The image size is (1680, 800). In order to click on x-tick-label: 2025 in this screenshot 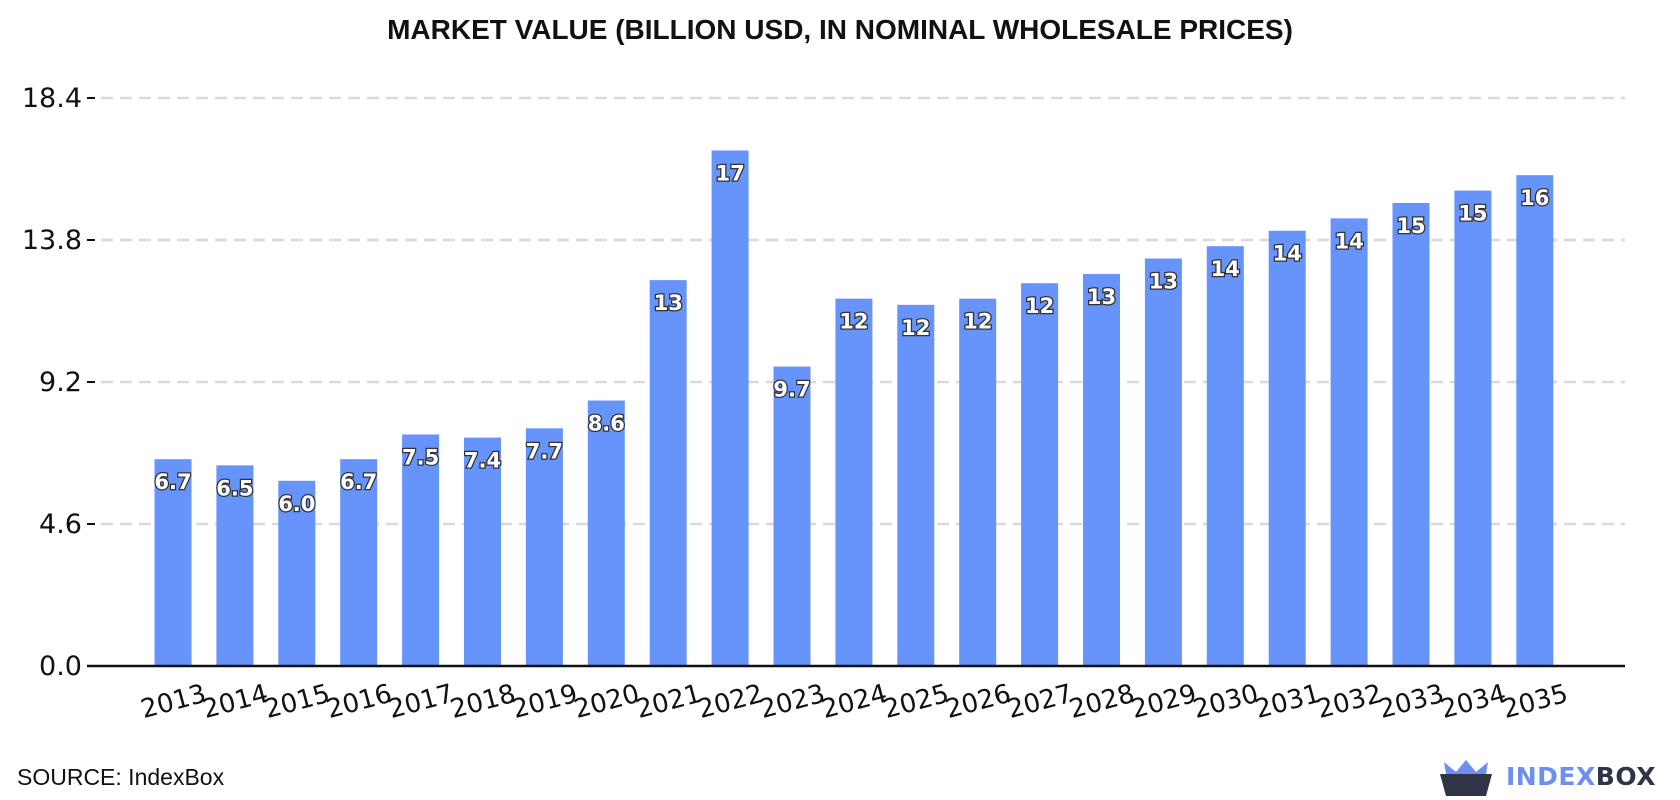, I will do `click(916, 702)`.